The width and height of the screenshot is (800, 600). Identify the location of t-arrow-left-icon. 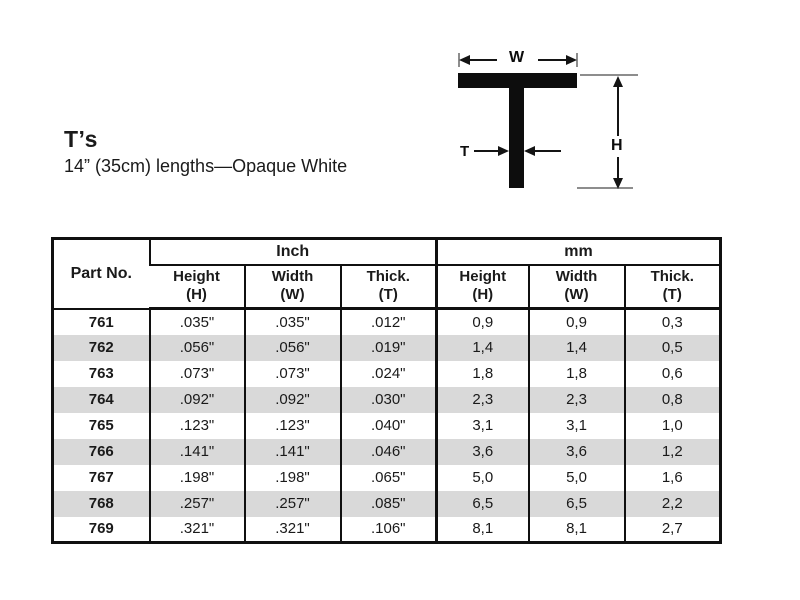
(529, 151).